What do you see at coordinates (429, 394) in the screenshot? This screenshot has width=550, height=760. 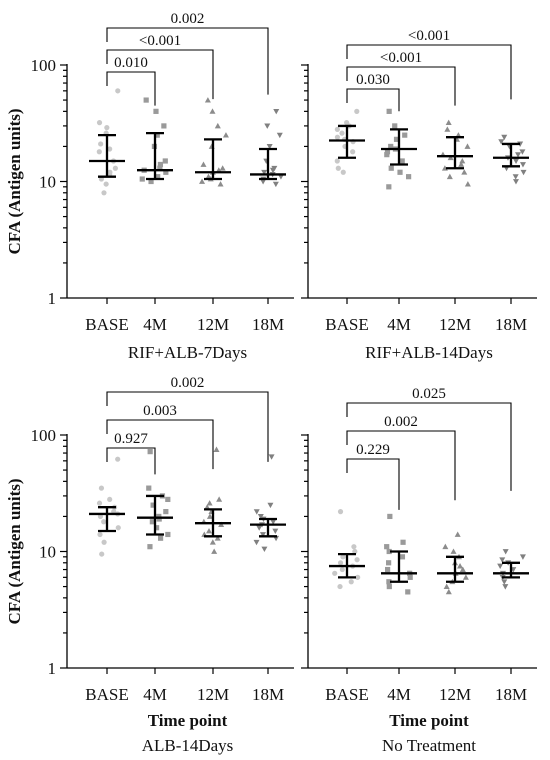 I see `p-value-label: 0.025` at bounding box center [429, 394].